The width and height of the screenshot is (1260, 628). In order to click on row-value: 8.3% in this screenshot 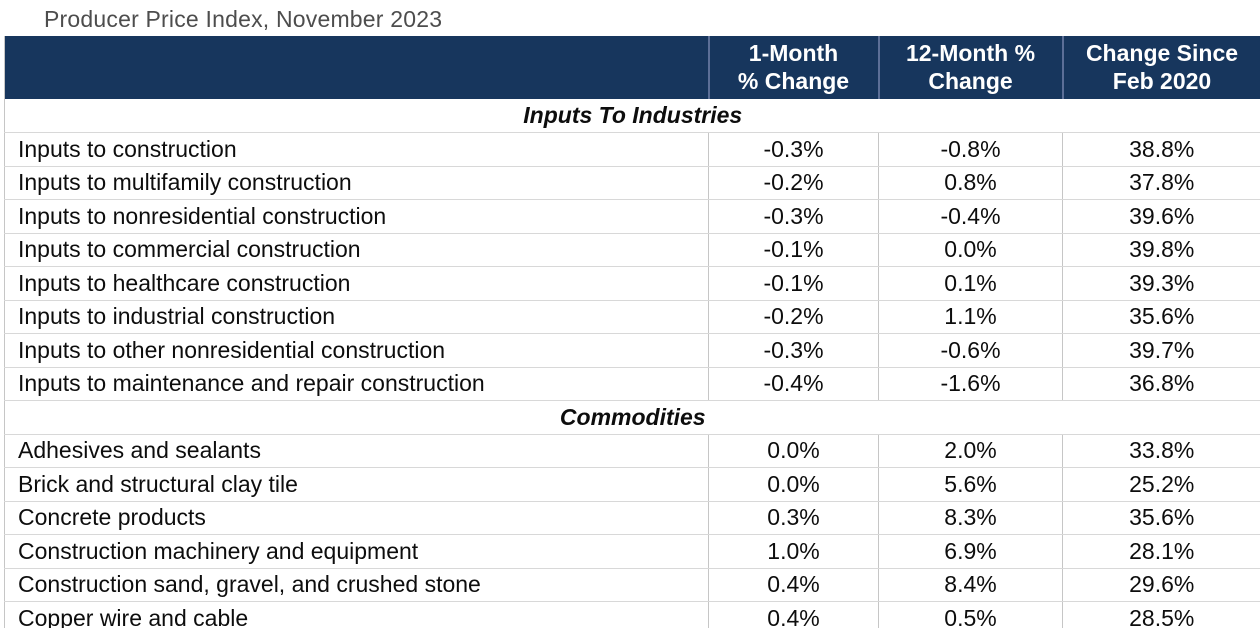, I will do `click(970, 518)`.